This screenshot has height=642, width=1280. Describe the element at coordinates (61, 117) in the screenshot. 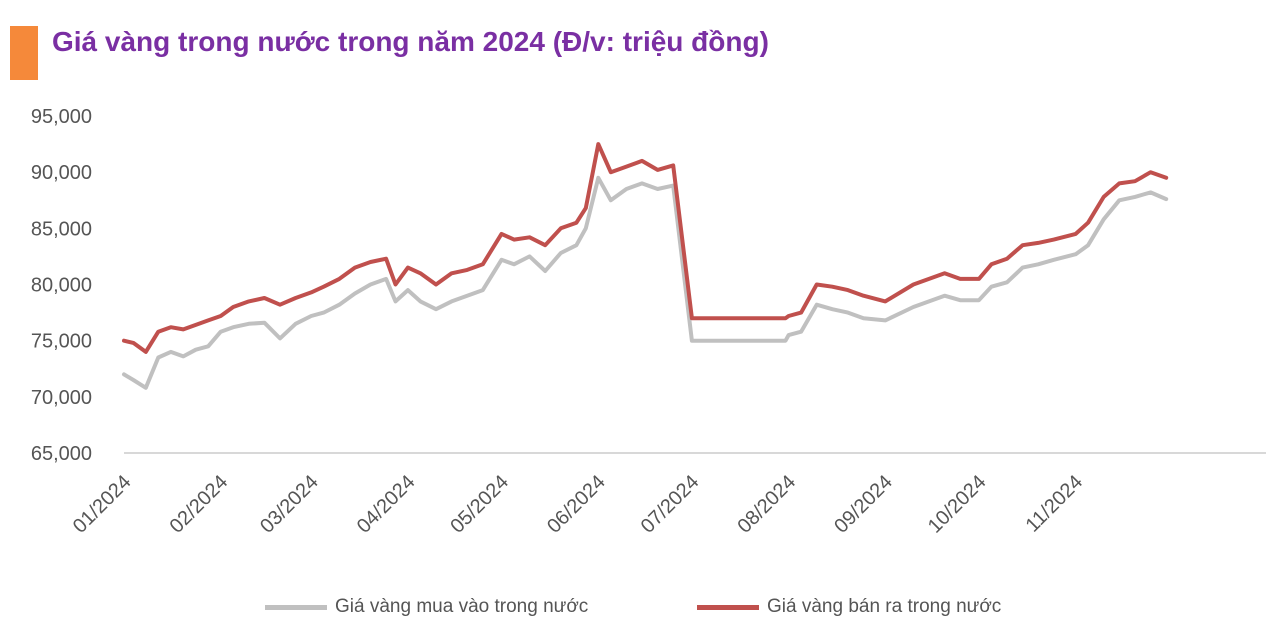

I see `y-tick-label: 95,000` at that location.